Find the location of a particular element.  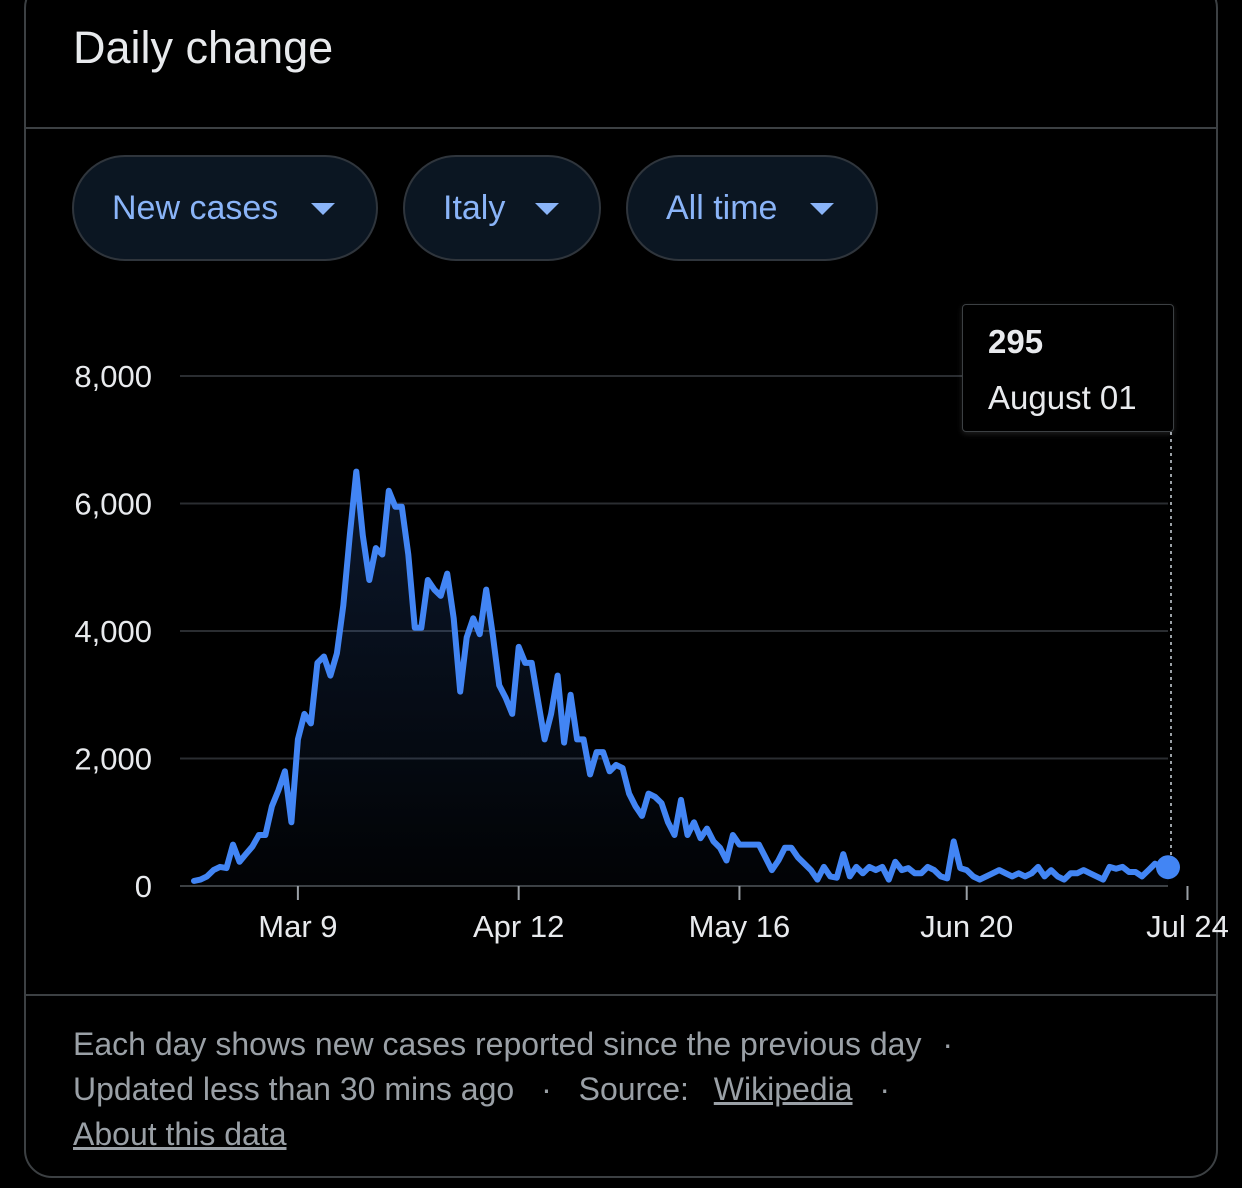

footer-line-3: About this data is located at coordinates (179, 1134).